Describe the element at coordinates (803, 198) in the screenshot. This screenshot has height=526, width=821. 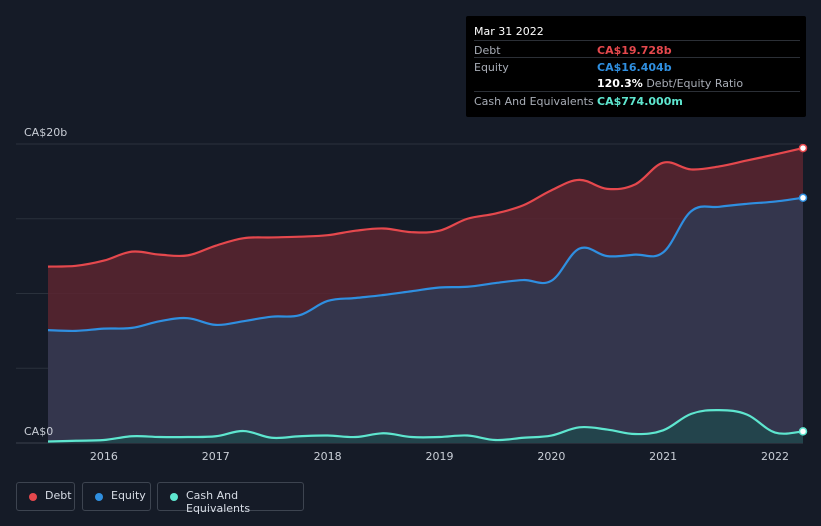
I see `equity-endpoint` at that location.